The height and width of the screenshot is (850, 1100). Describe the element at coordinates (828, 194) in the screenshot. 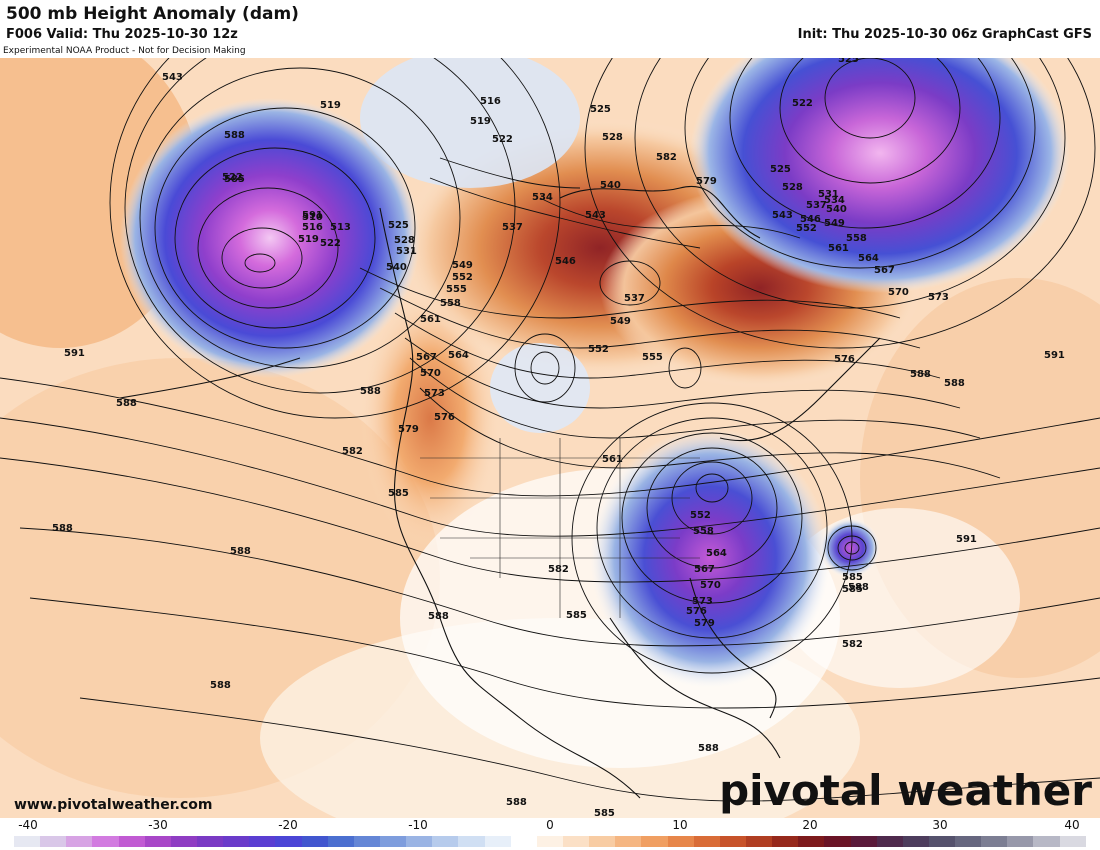

I see `contour-label: 531` at that location.